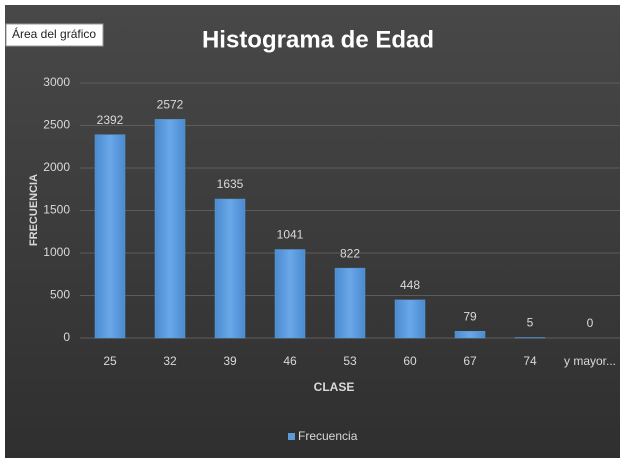 This screenshot has height=463, width=626. I want to click on data-label: 5, so click(530, 323).